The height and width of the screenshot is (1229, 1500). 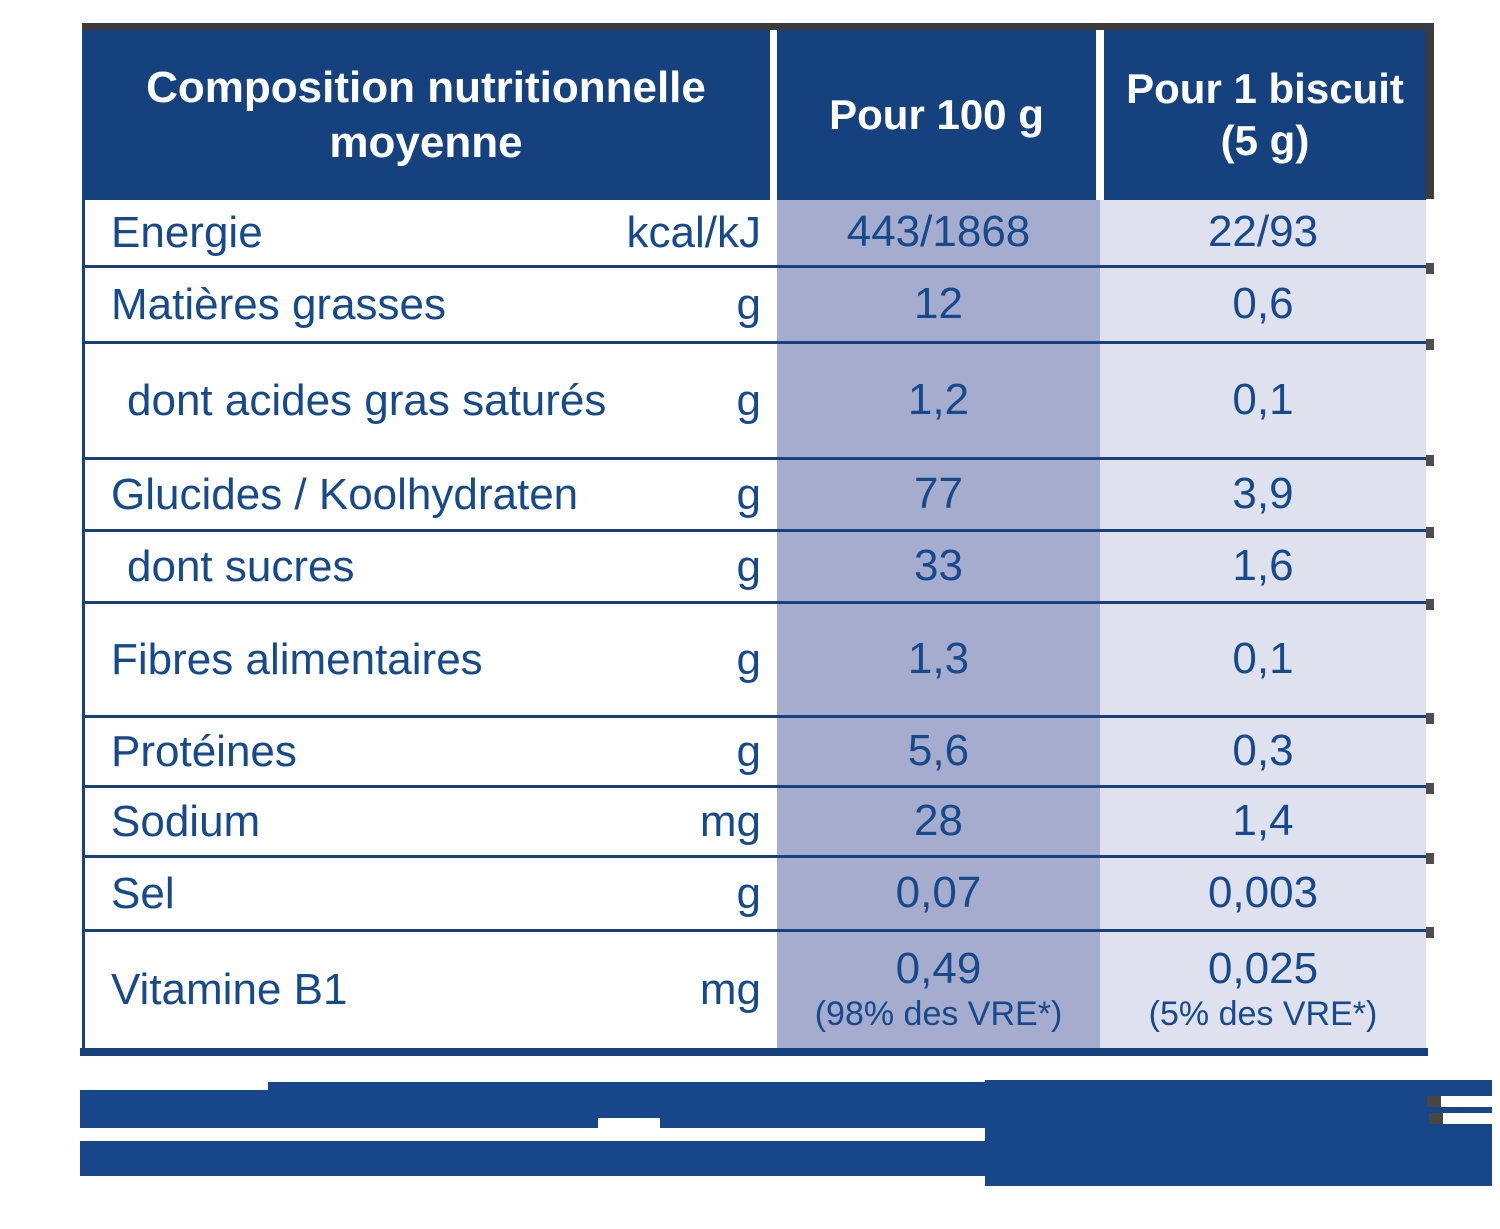 I want to click on per100-value: 12, so click(x=938, y=304).